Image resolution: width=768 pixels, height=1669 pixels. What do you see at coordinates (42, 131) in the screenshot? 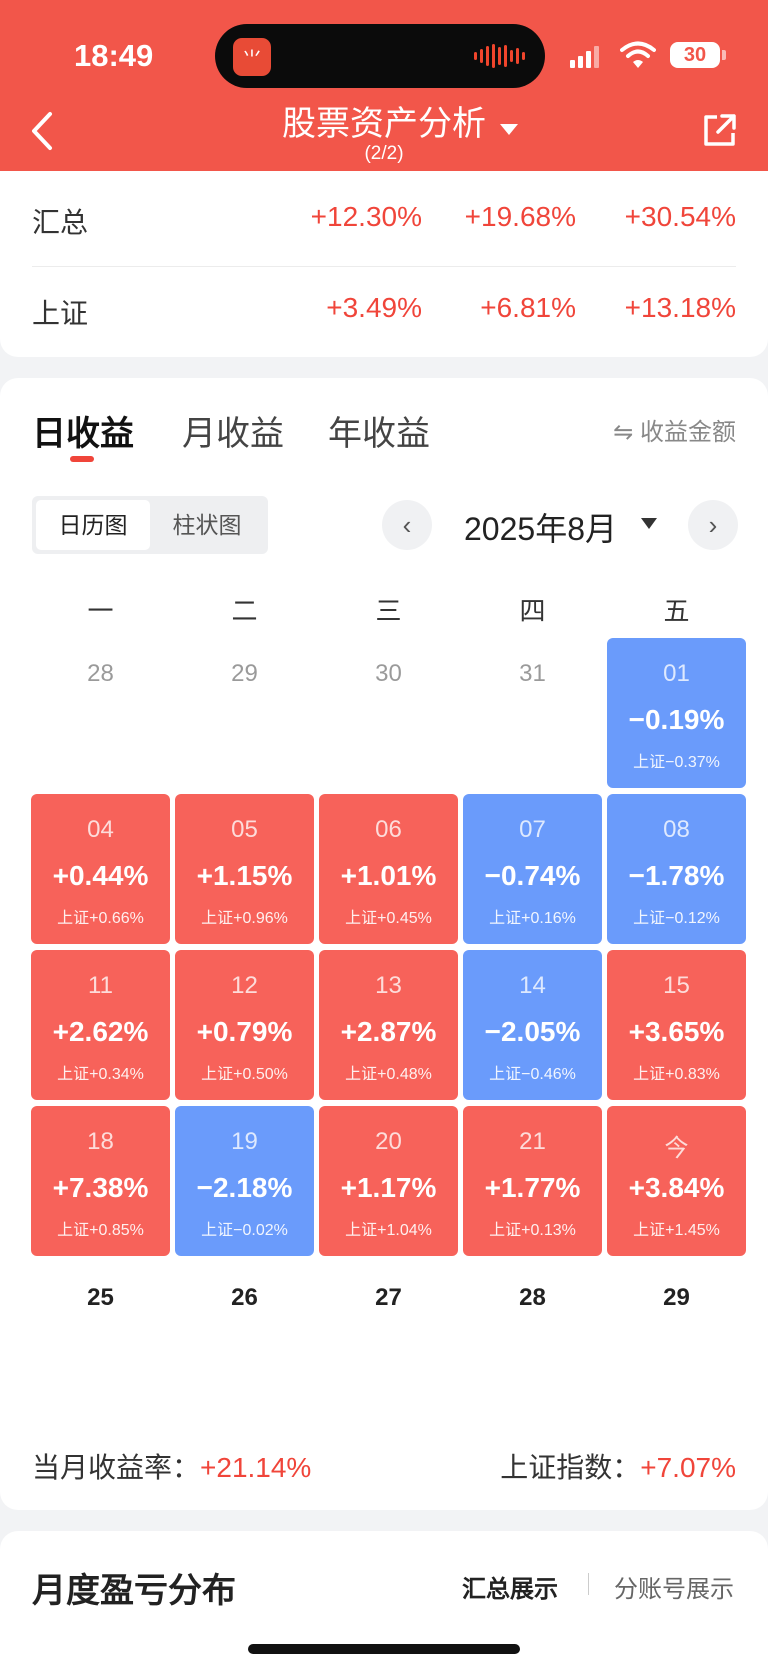
I see `chevron-left-icon` at bounding box center [42, 131].